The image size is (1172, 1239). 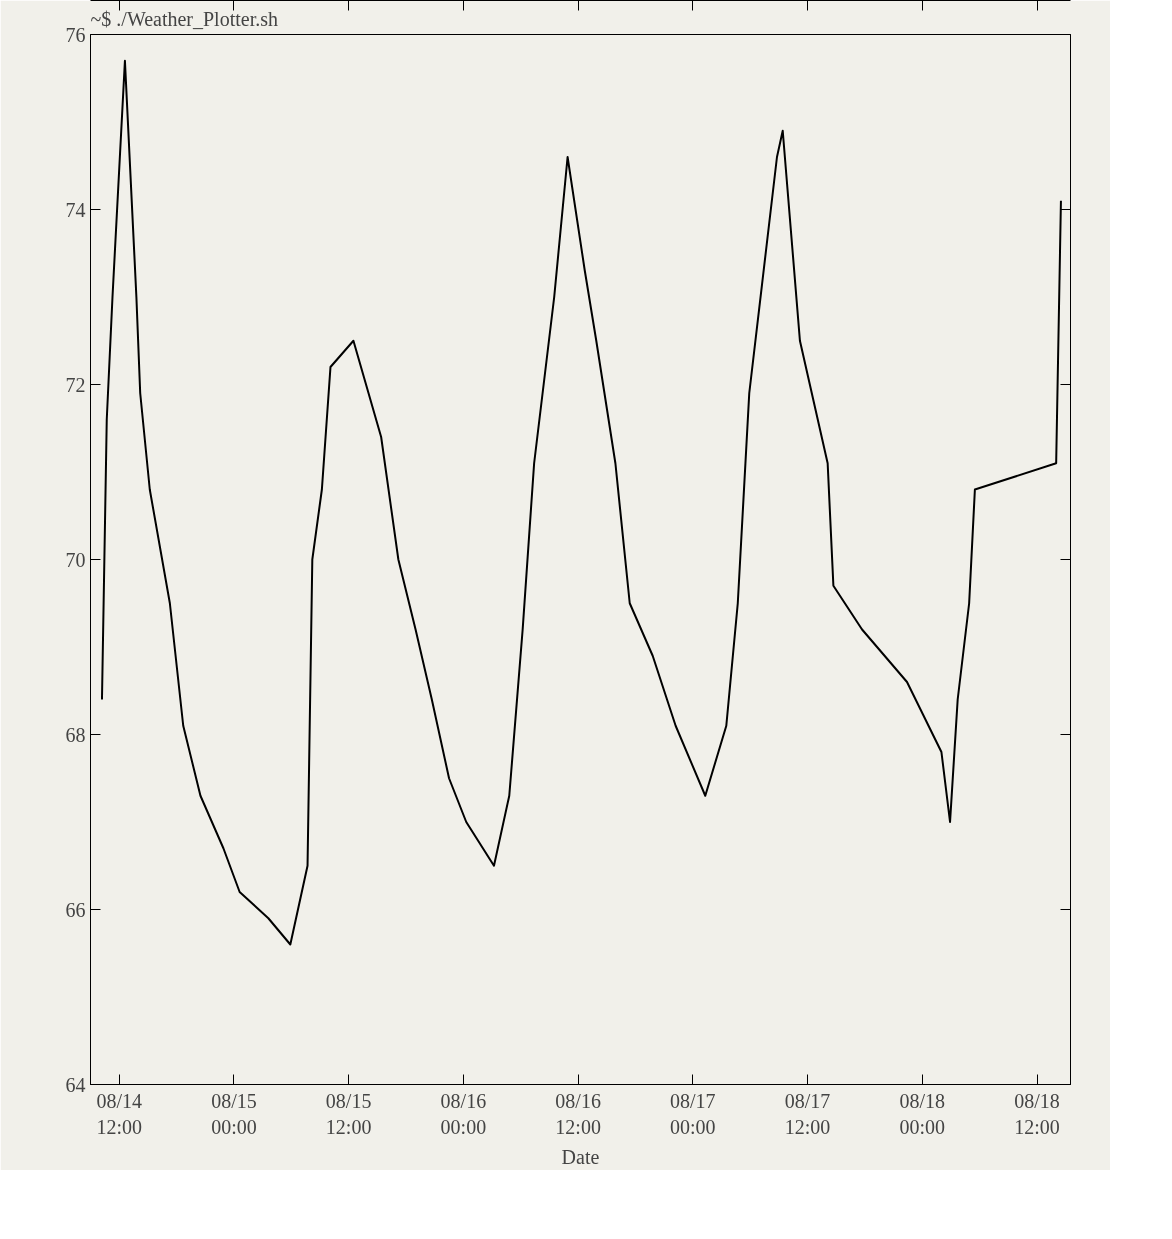 I want to click on x-tick-label: 08/14 12:00, so click(x=119, y=1113).